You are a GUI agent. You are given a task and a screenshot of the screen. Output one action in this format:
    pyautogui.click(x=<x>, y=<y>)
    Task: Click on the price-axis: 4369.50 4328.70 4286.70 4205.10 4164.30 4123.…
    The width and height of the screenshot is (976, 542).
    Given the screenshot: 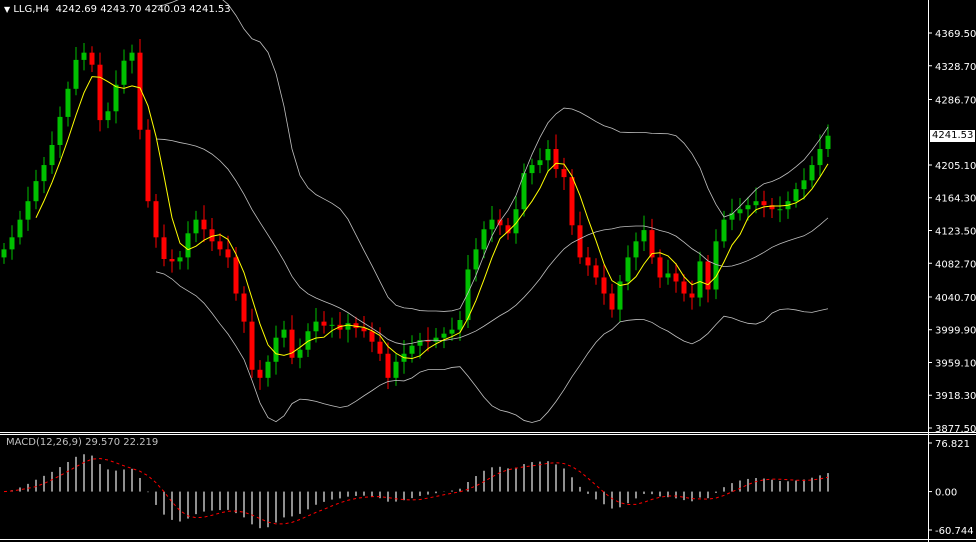 What is the action you would take?
    pyautogui.click(x=952, y=232)
    